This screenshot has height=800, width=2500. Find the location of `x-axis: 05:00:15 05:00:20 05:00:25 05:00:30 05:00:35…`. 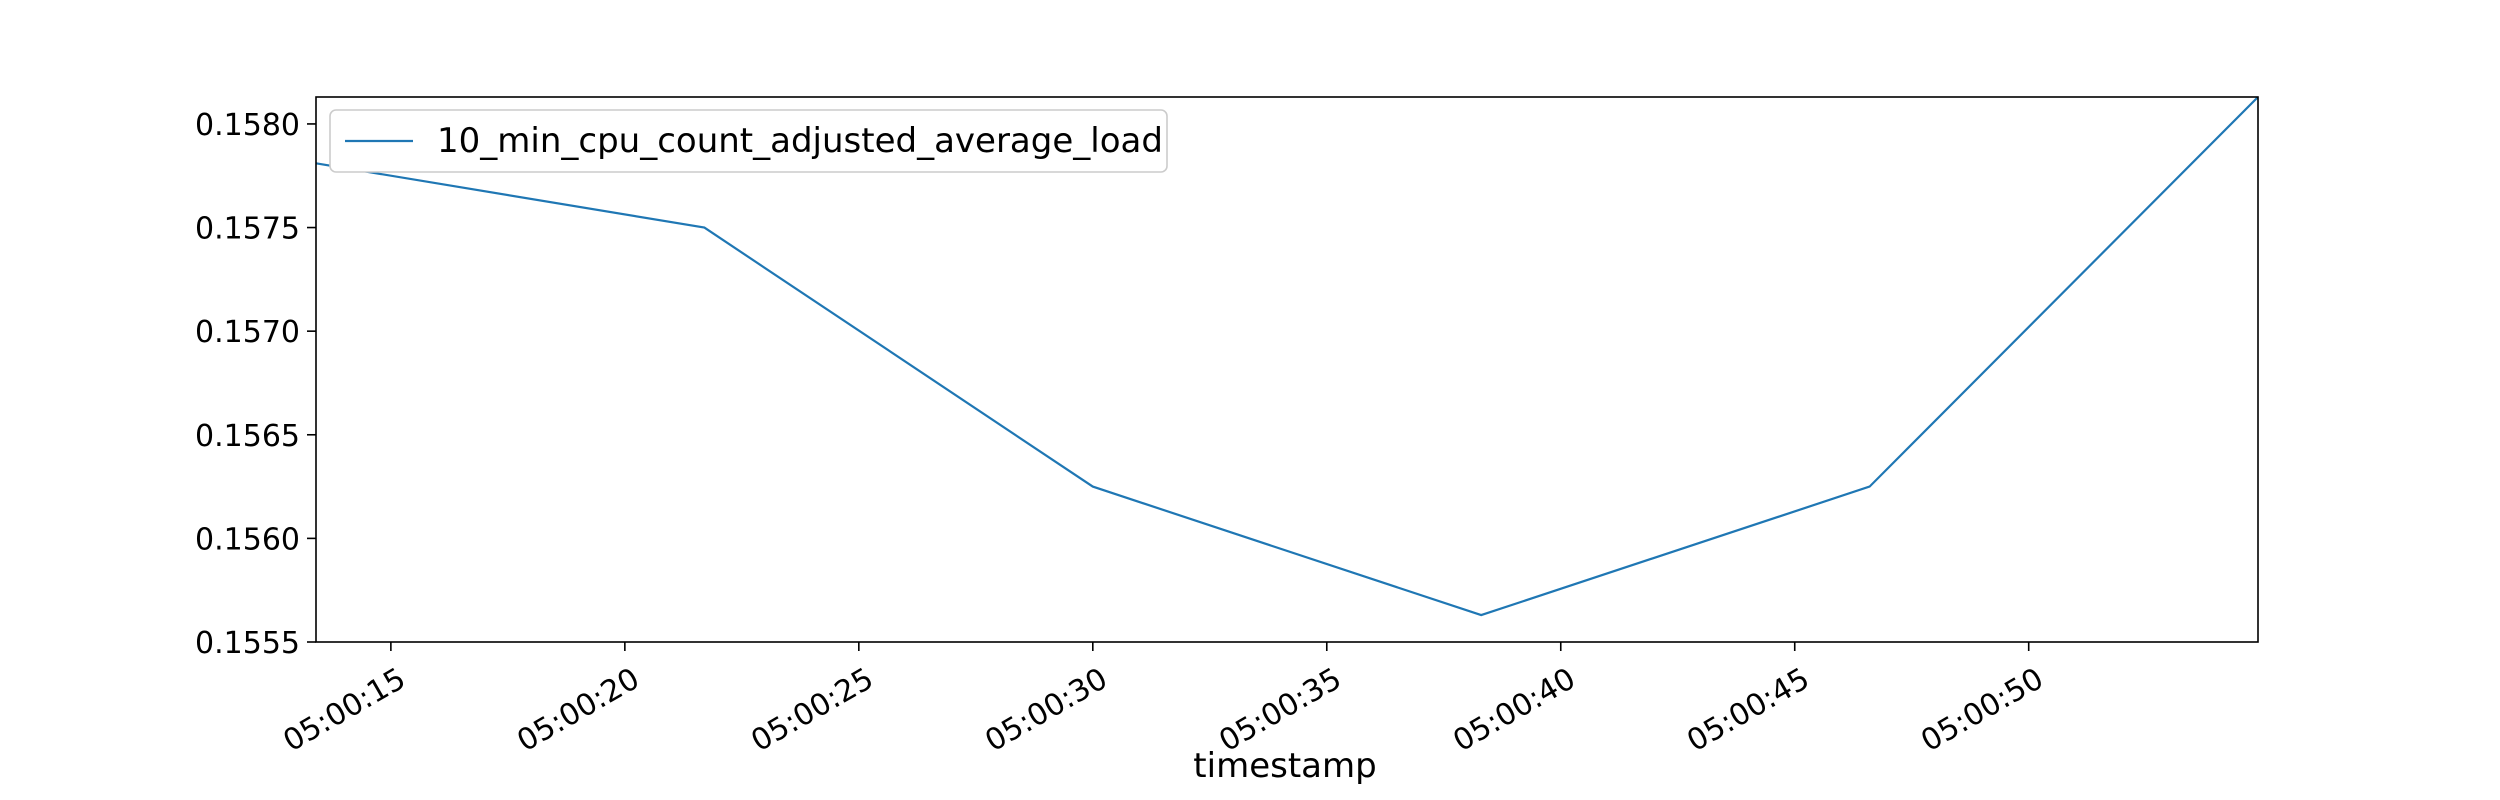

x-axis: 05:00:15 05:00:20 05:00:25 05:00:30 05:00:35… is located at coordinates (1163, 700).